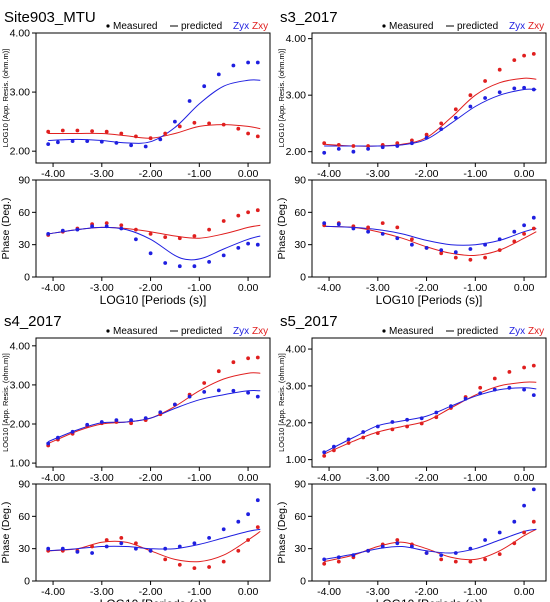 Image resolution: width=550 pixels, height=602 pixels. Describe the element at coordinates (153, 534) in the screenshot. I see `phase-plot-area` at that location.